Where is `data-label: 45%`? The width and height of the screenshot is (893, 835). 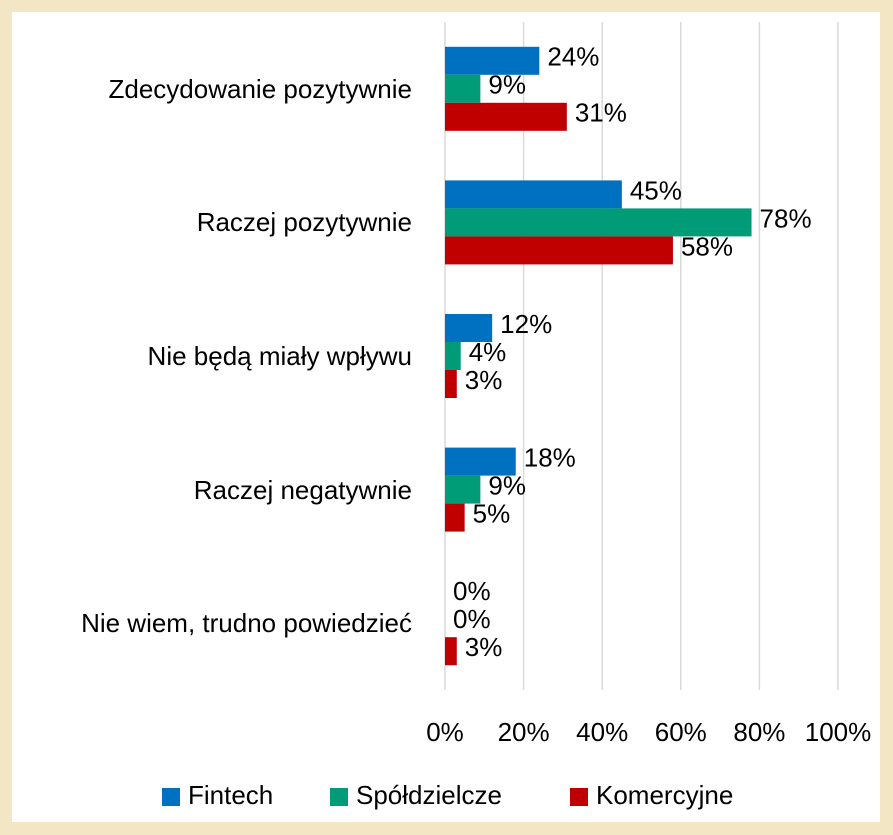
data-label: 45% is located at coordinates (656, 190).